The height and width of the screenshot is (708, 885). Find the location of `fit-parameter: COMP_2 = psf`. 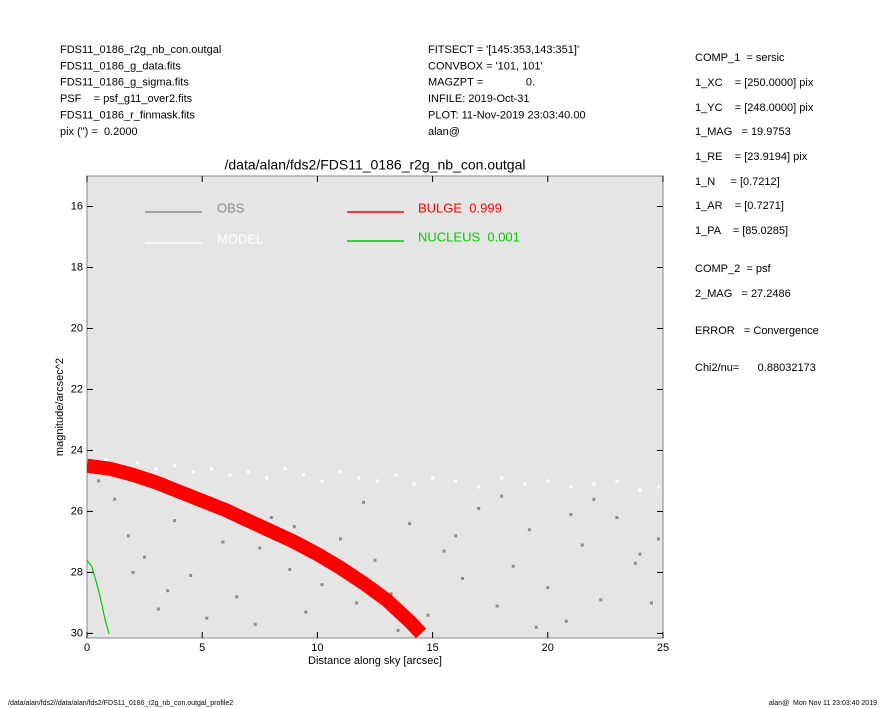

fit-parameter: COMP_2 = psf is located at coordinates (733, 269).